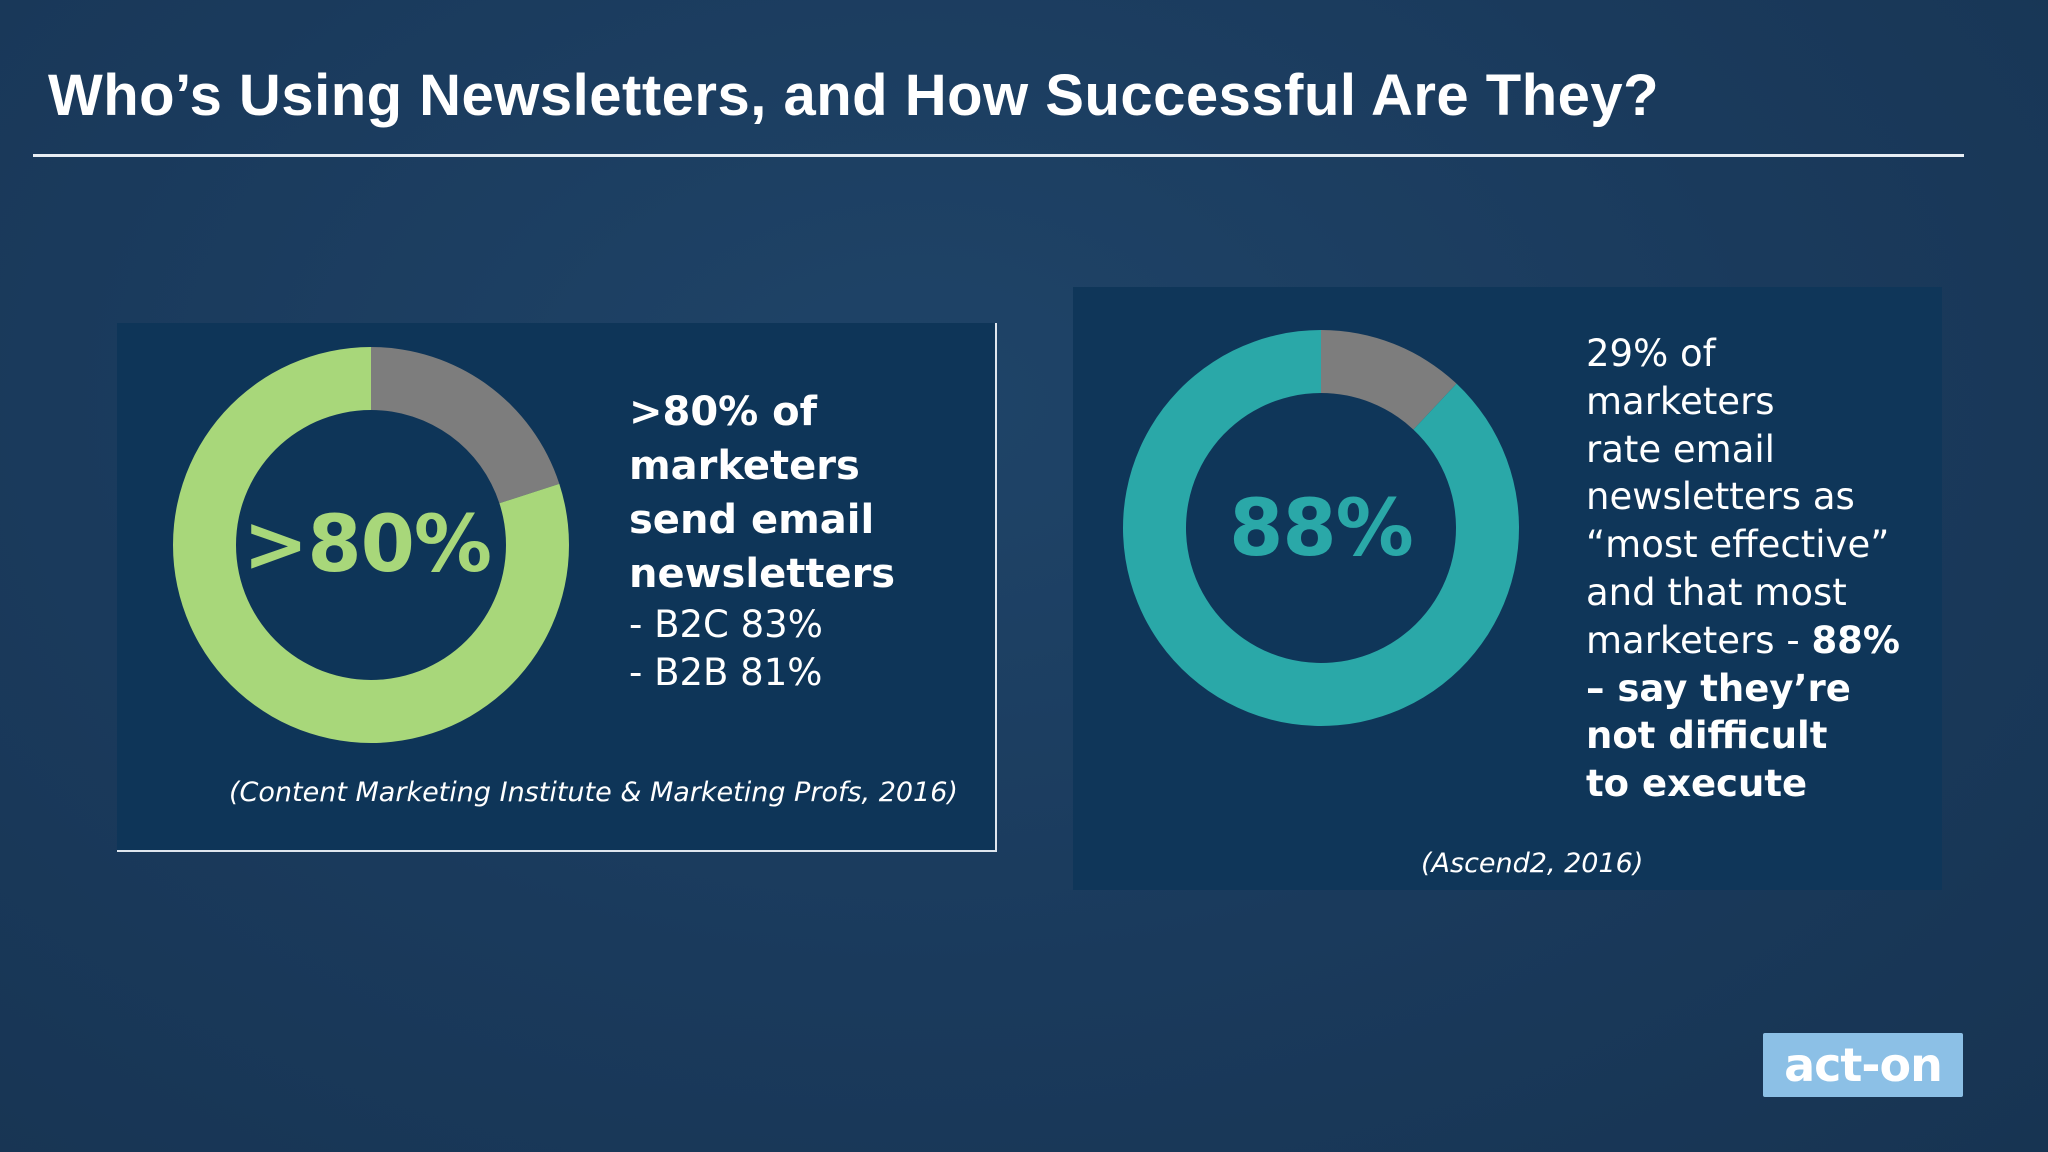 Image resolution: width=2048 pixels, height=1152 pixels. What do you see at coordinates (465, 425) in the screenshot?
I see `donut-left-remainder-slice` at bounding box center [465, 425].